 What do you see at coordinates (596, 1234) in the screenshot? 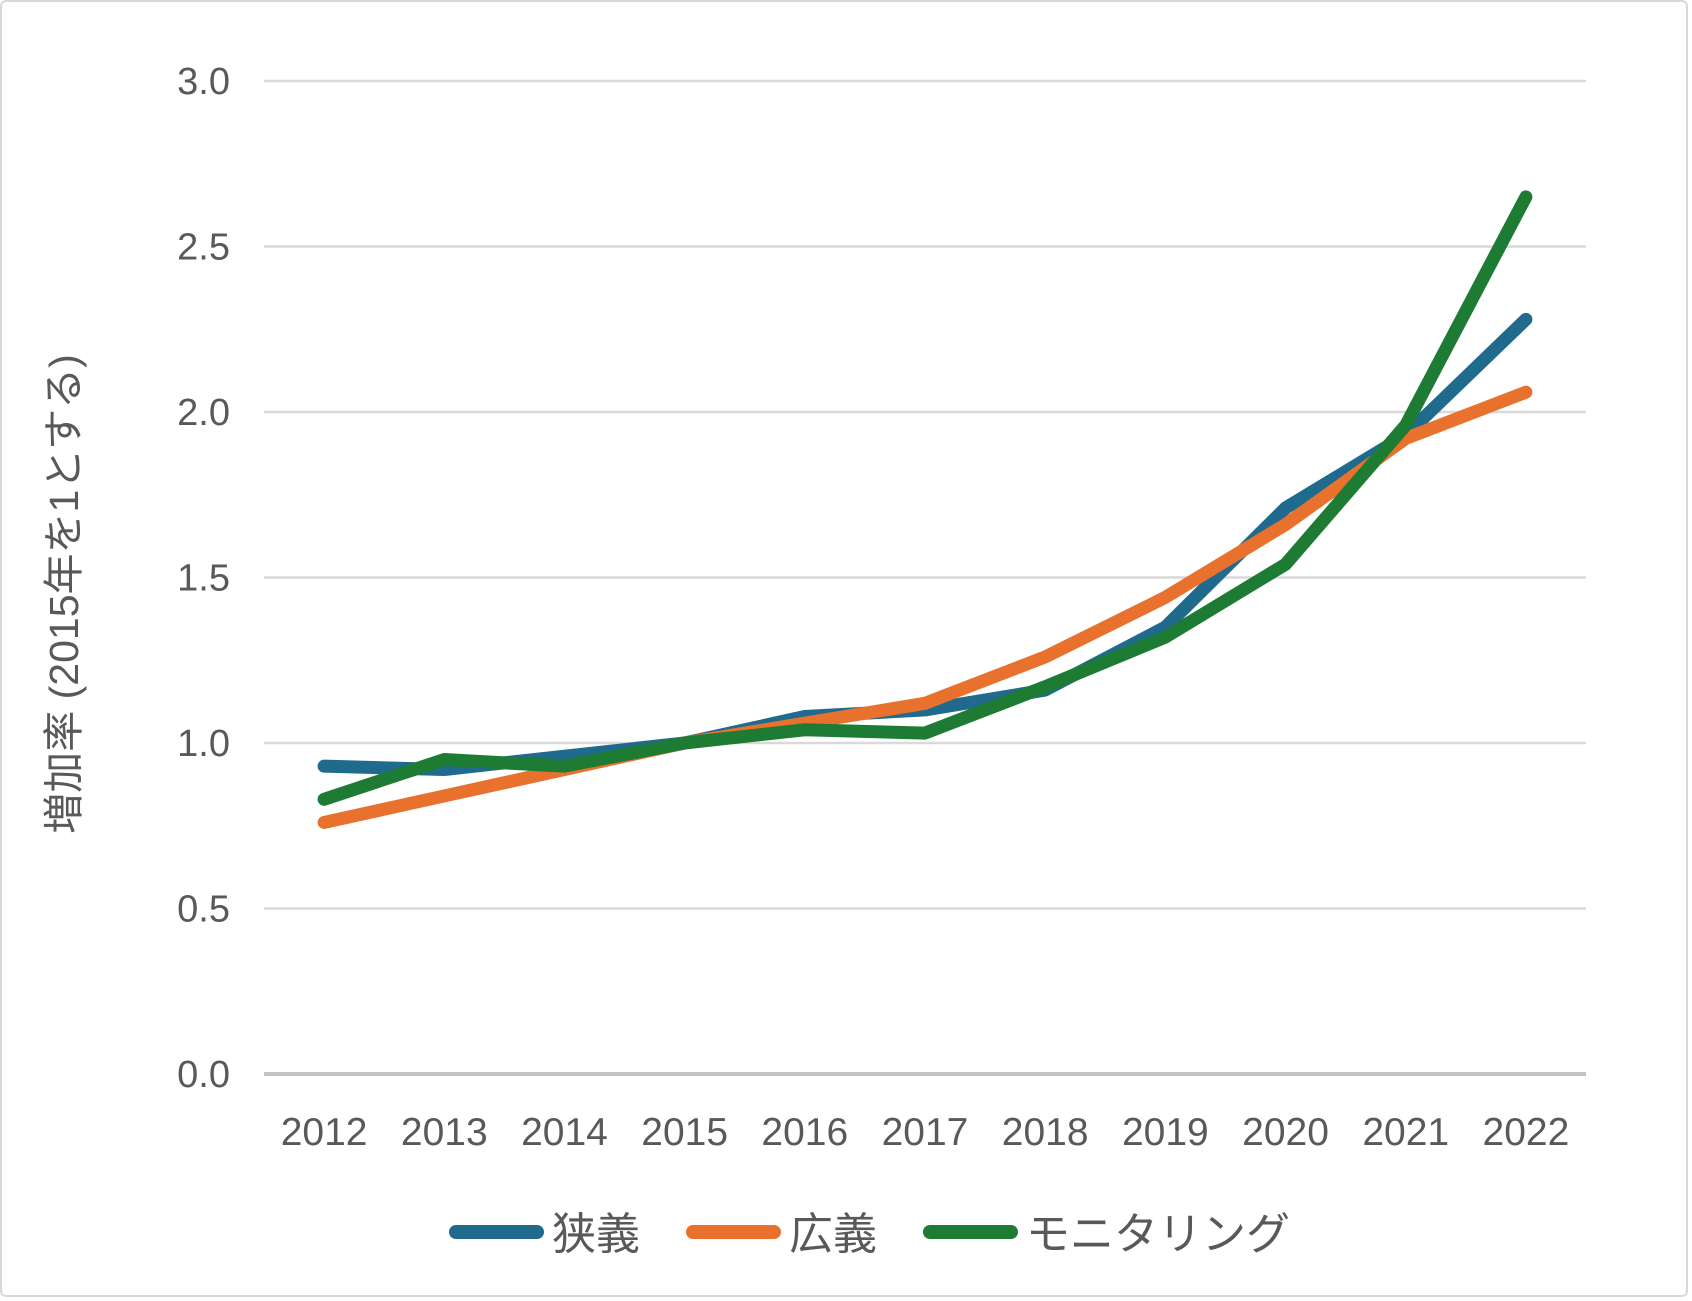
I see `legend-label: 狭義` at bounding box center [596, 1234].